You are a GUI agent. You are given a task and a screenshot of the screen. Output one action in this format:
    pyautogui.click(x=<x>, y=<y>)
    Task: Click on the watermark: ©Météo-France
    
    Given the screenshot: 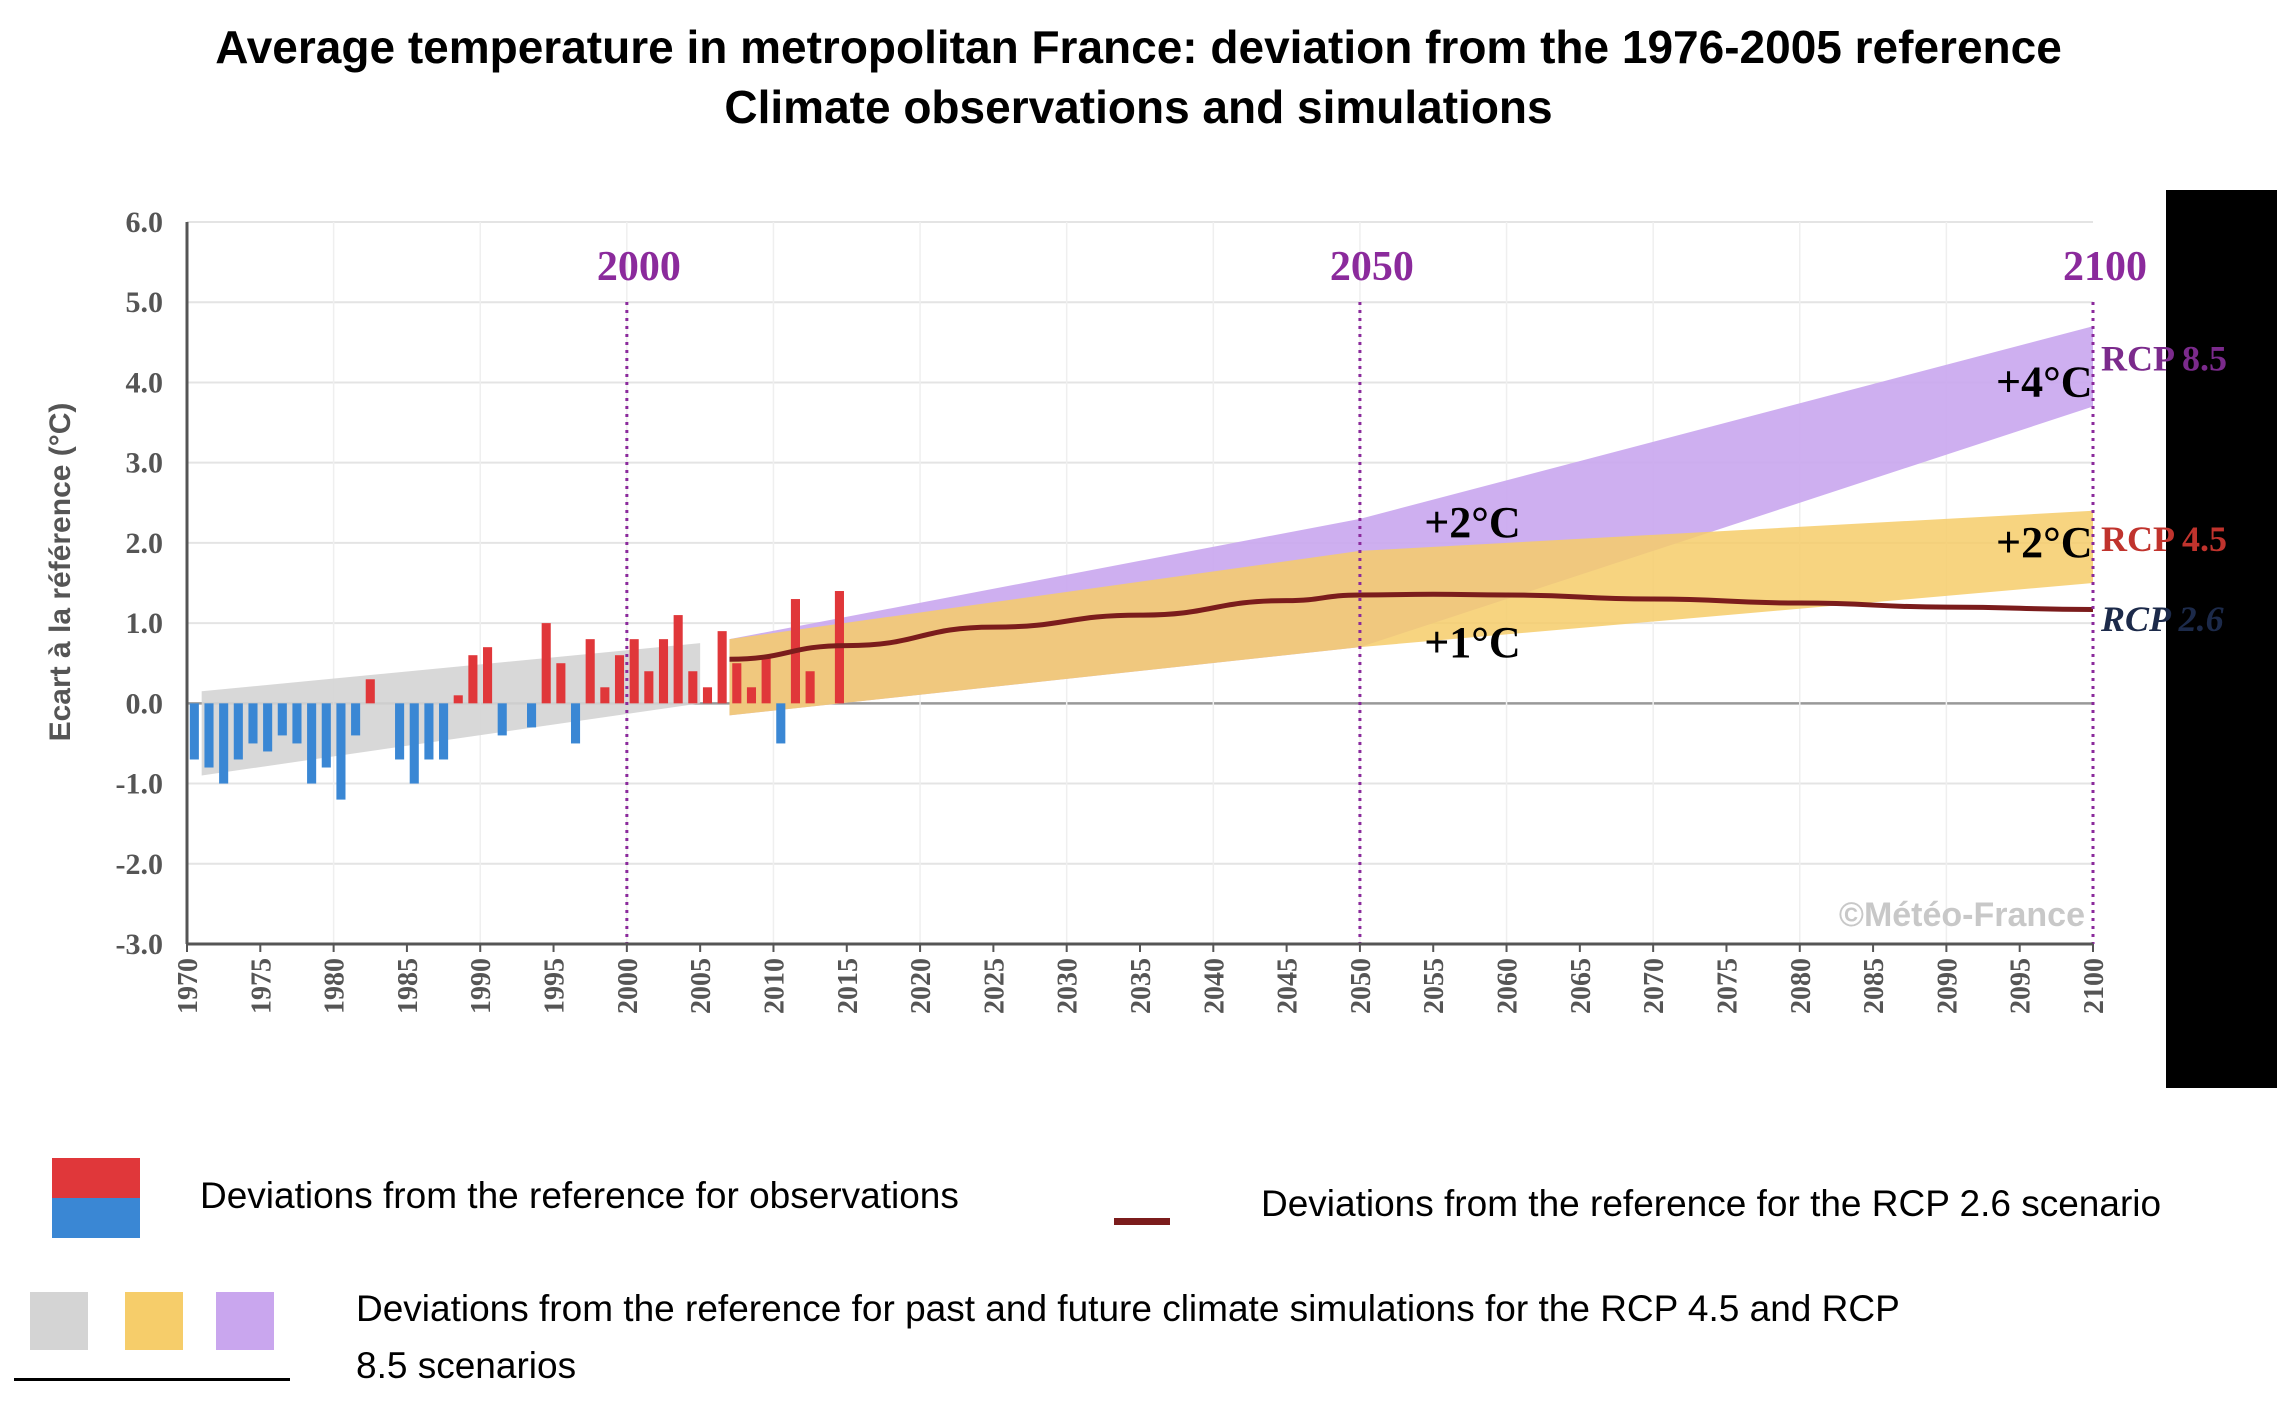 What is the action you would take?
    pyautogui.click(x=1962, y=915)
    